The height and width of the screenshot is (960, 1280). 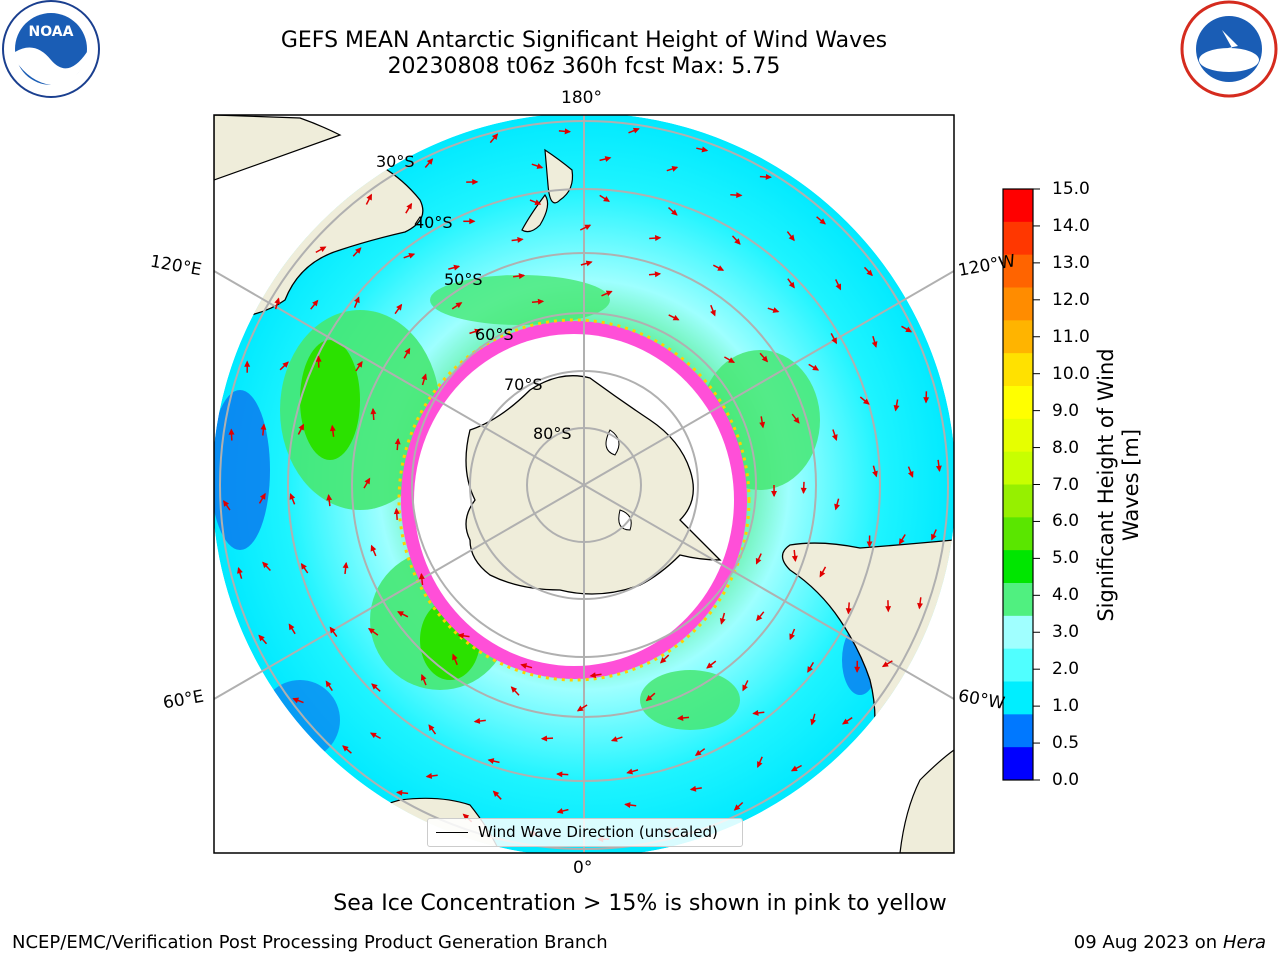 I want to click on colorbar-tick-label: 2.0, so click(x=1066, y=669).